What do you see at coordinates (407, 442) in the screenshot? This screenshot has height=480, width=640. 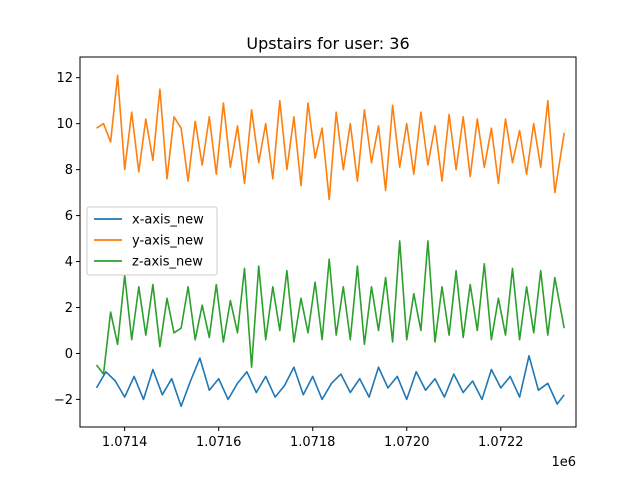 I see `x-tick-label: 1.0720` at bounding box center [407, 442].